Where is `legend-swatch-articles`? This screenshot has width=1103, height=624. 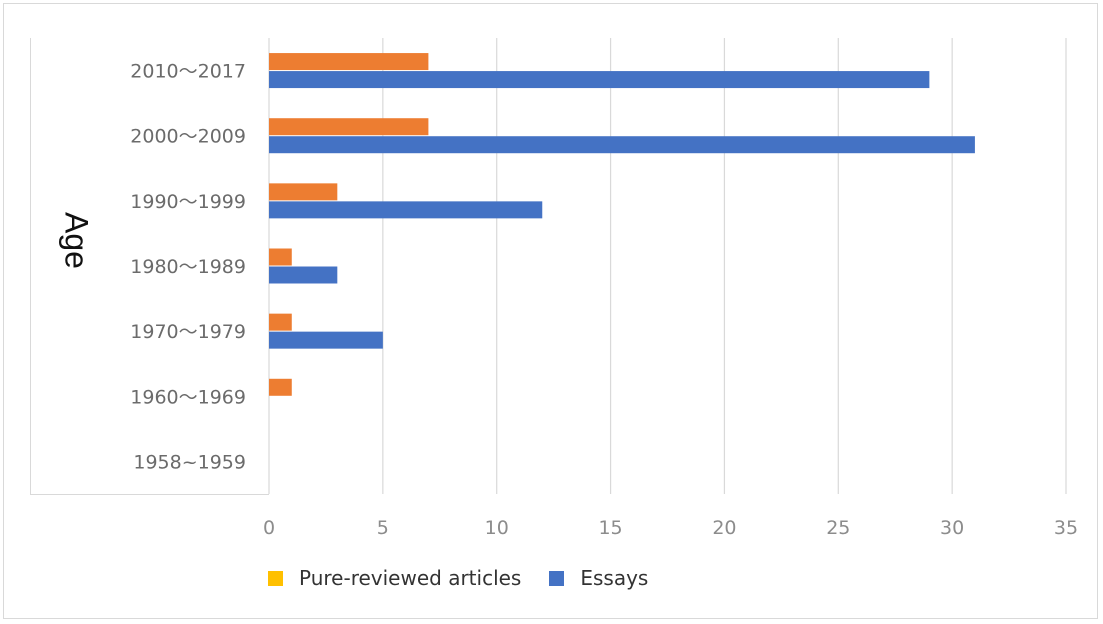 legend-swatch-articles is located at coordinates (275, 578).